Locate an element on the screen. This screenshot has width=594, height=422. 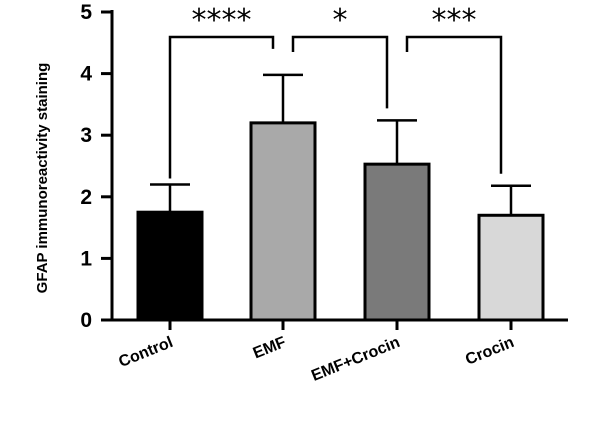
y-tick-label: 2 is located at coordinates (86, 197).